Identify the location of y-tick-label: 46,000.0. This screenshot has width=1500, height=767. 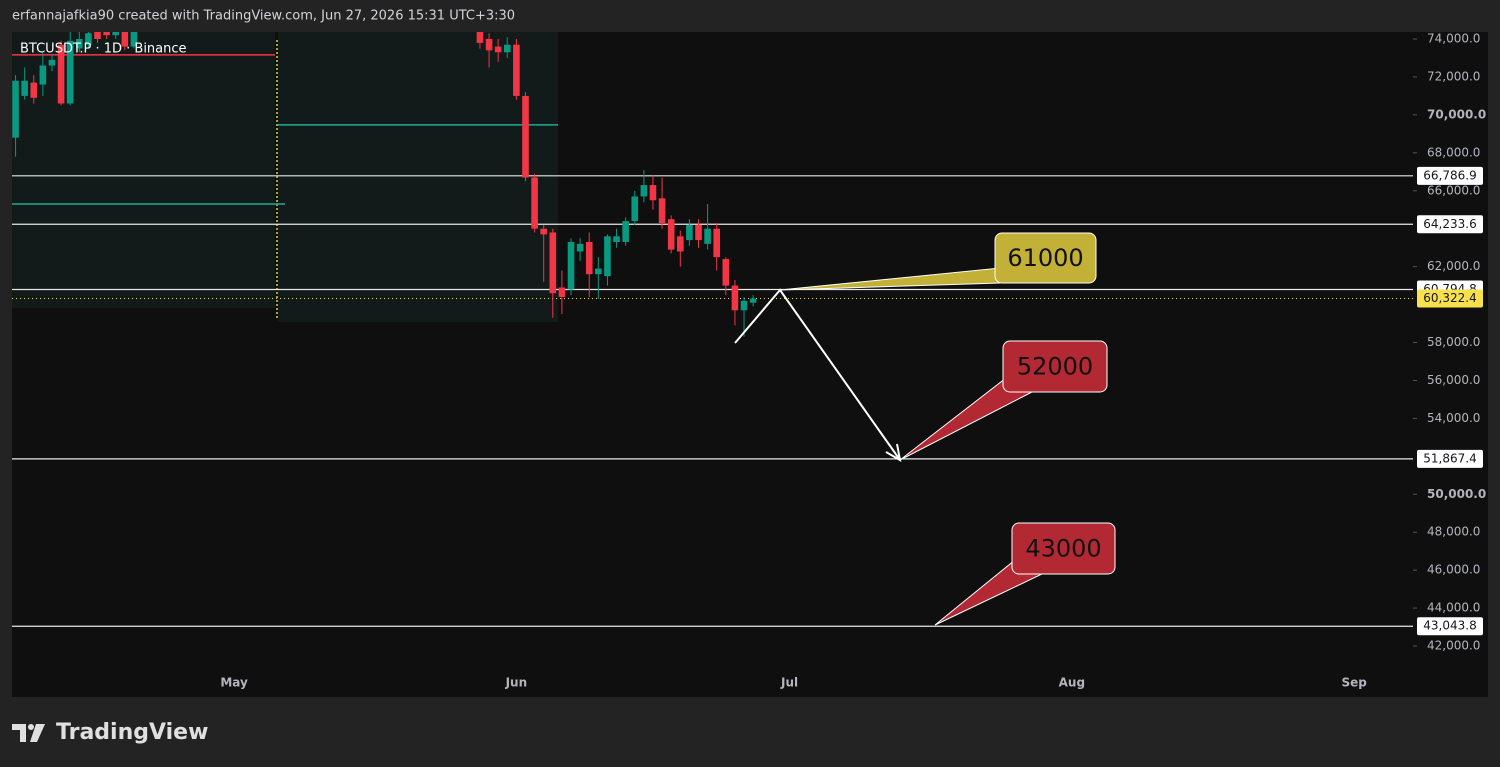
(1453, 570).